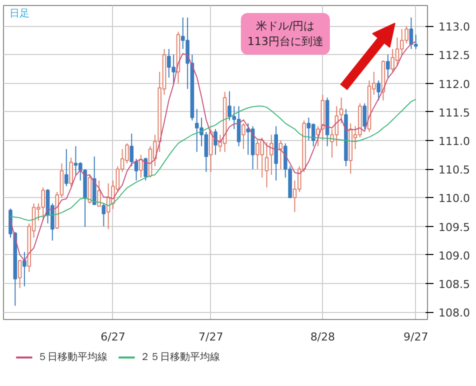 This screenshot has height=386, width=476. Describe the element at coordinates (454, 227) in the screenshot. I see `y-tick-label: 109.5` at that location.